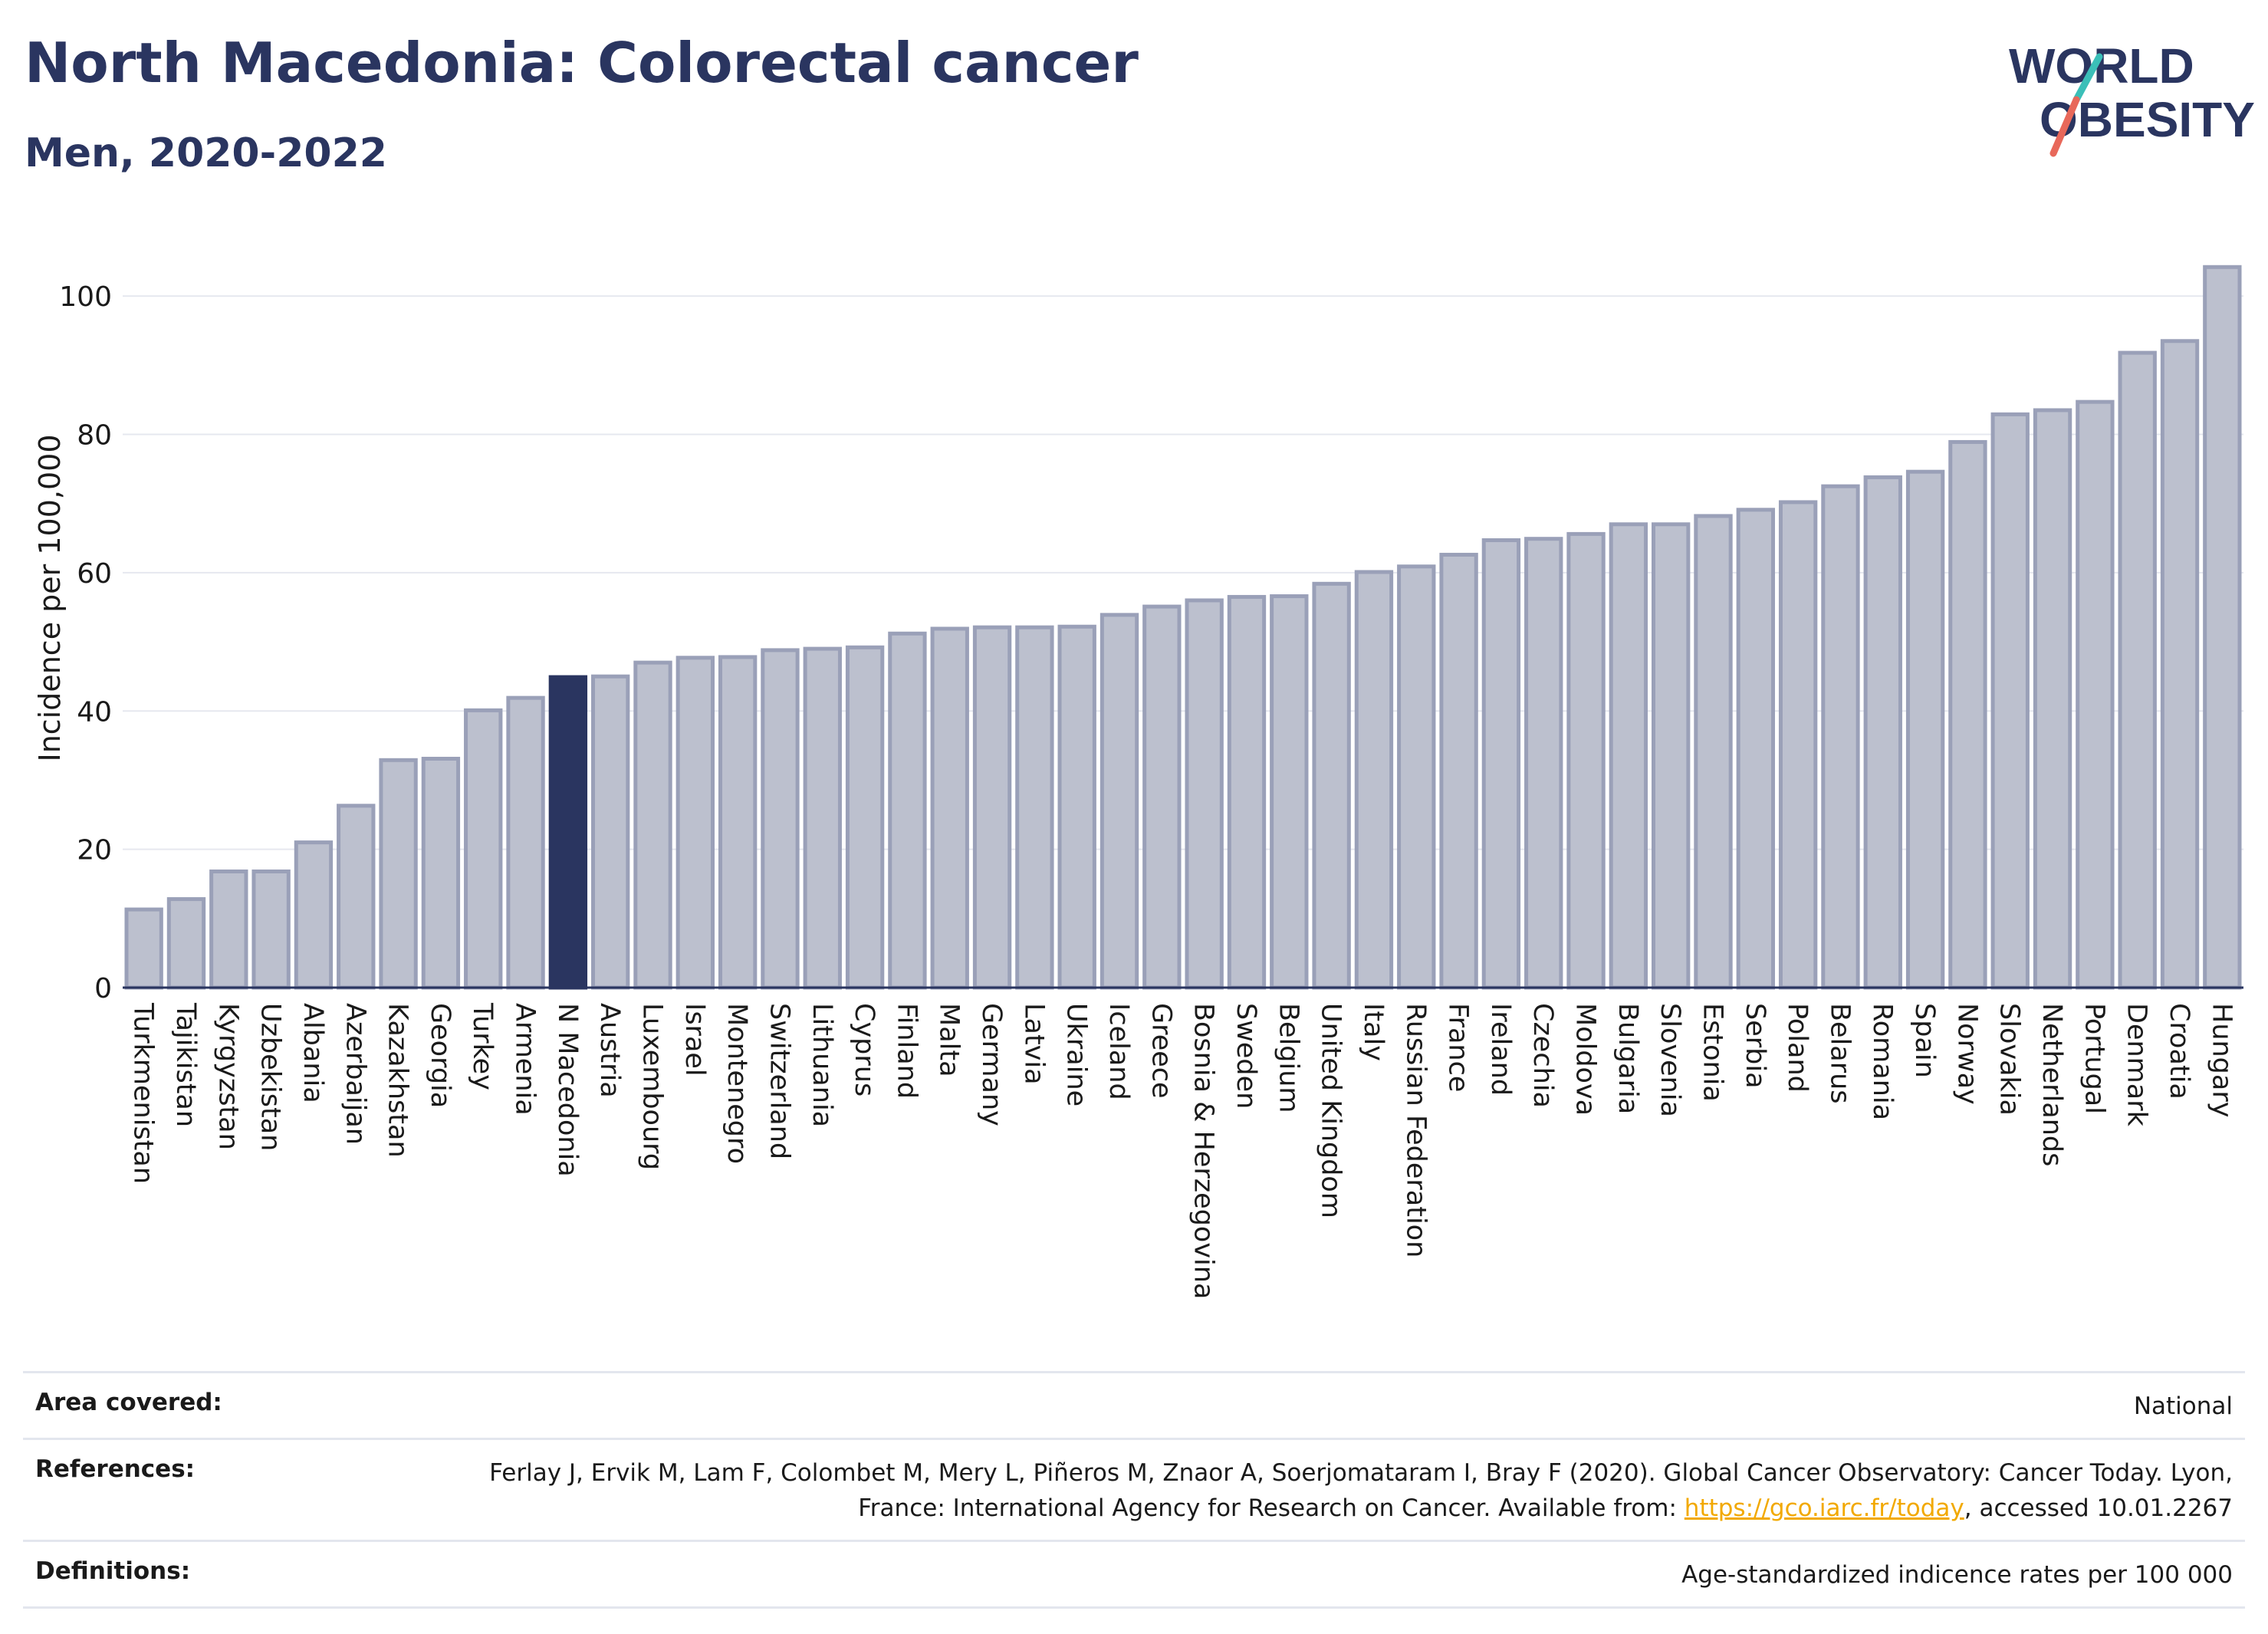 The image size is (2268, 1634). I want to click on x-tick-label: Belarus, so click(1839, 1053).